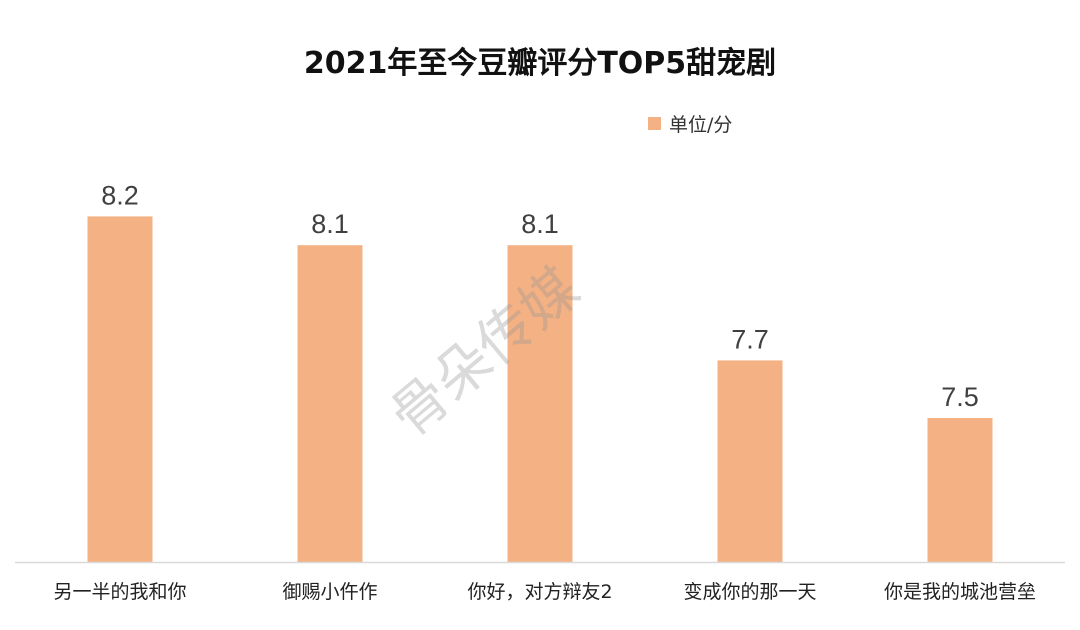  I want to click on legend: 单位/分, so click(690, 123).